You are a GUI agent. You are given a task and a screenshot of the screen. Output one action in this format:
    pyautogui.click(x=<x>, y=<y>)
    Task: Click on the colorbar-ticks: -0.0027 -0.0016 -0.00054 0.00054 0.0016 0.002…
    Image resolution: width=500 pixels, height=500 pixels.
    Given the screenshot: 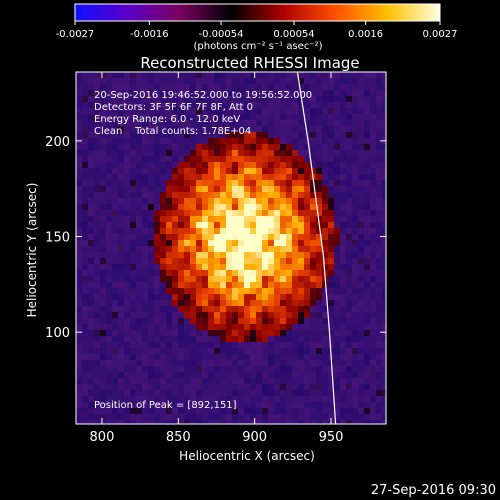 What is the action you would take?
    pyautogui.click(x=257, y=30)
    